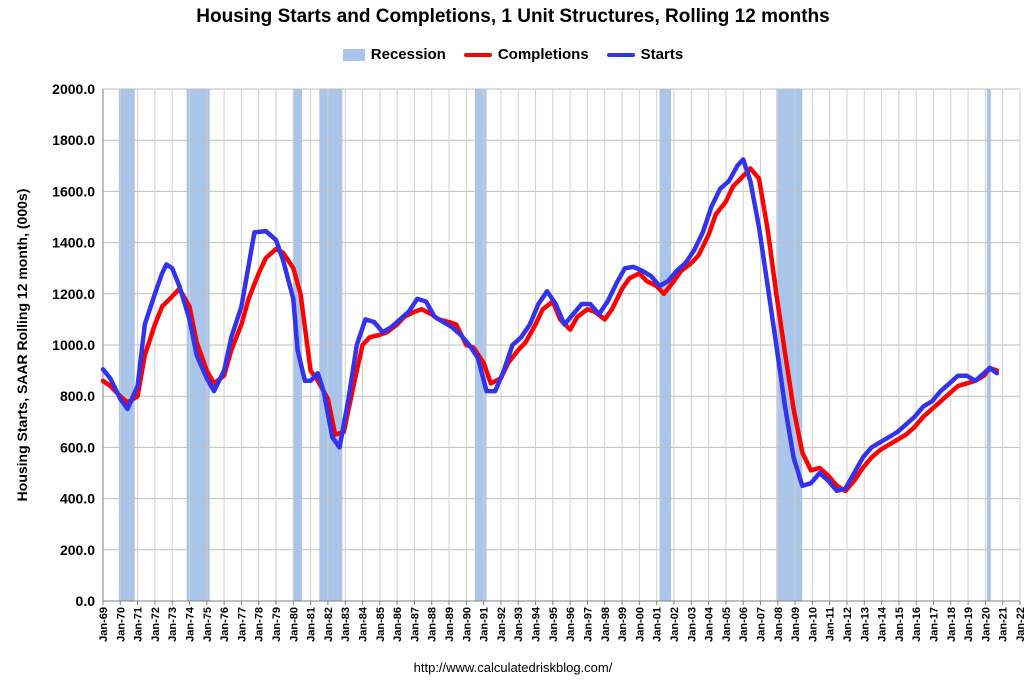  I want to click on x-tick-label: Jan-71, so click(139, 624).